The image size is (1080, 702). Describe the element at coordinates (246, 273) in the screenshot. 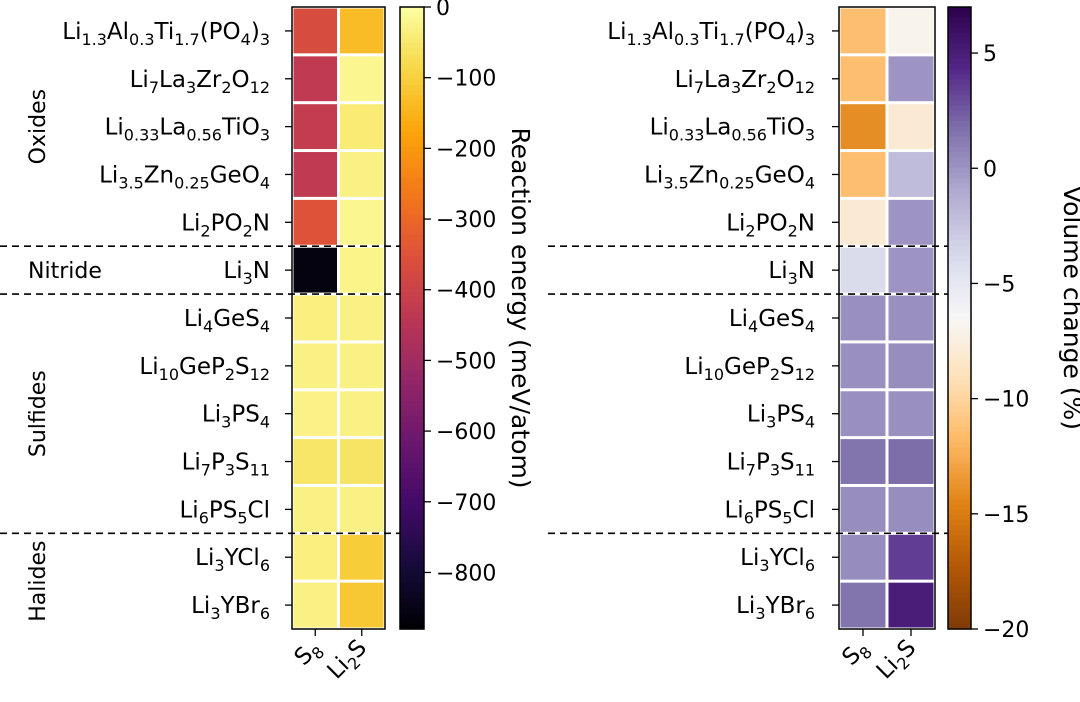

I see `row-label: Li3​N` at that location.